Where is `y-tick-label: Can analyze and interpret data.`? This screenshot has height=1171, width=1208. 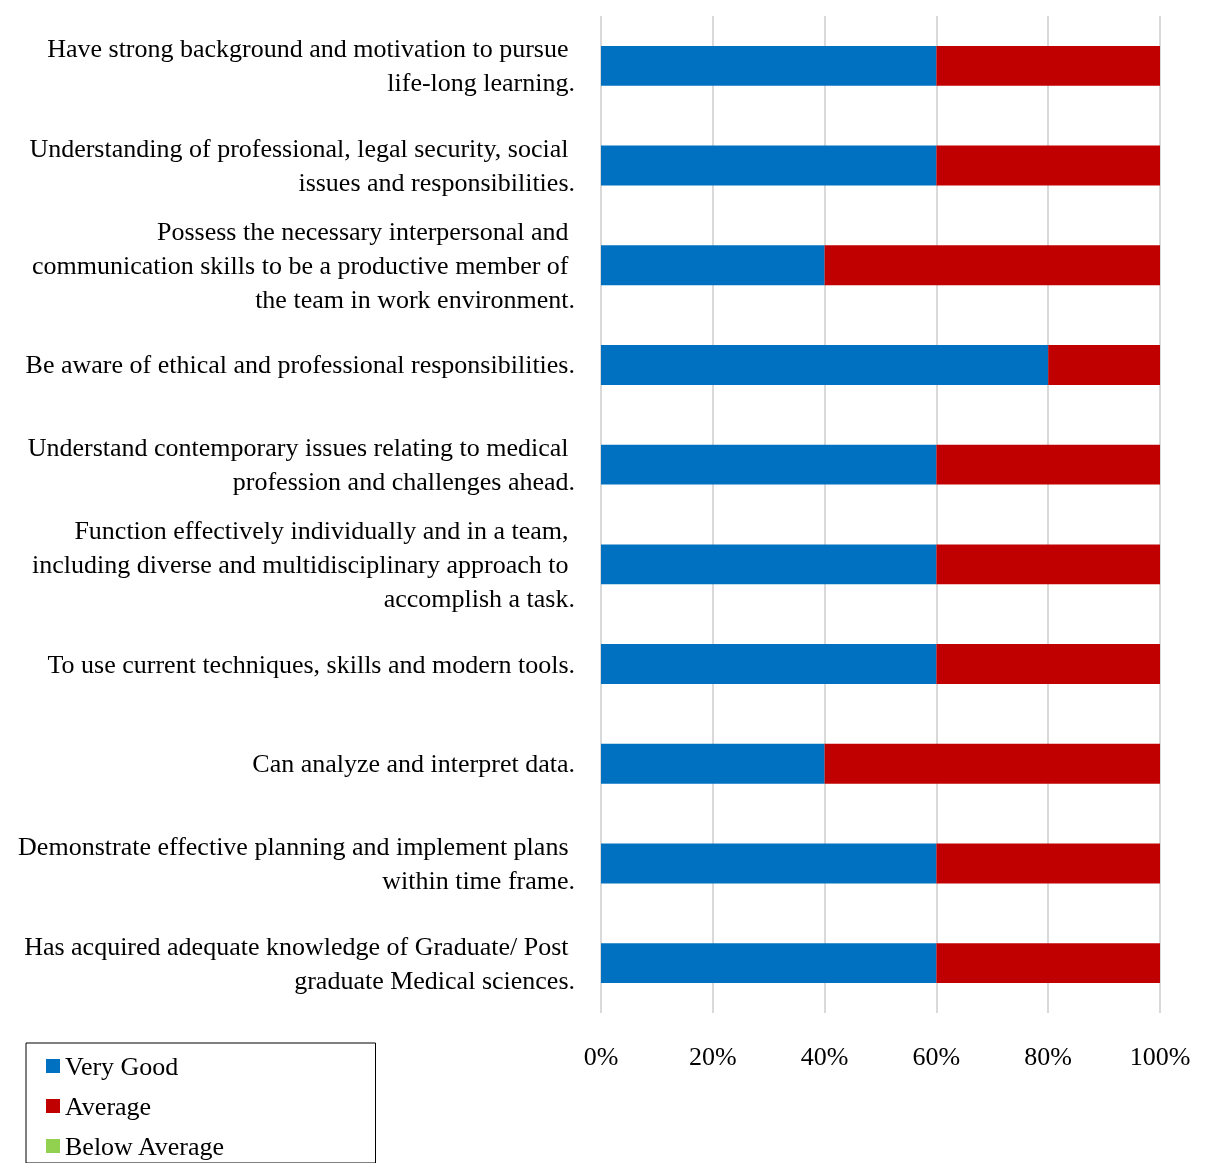
y-tick-label: Can analyze and interpret data. is located at coordinates (413, 764).